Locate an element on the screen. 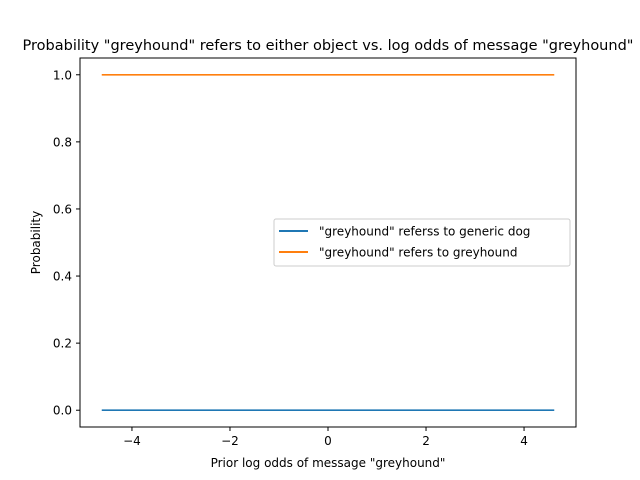 This screenshot has width=640, height=480. y-tick-label: 0.2 is located at coordinates (62, 344).